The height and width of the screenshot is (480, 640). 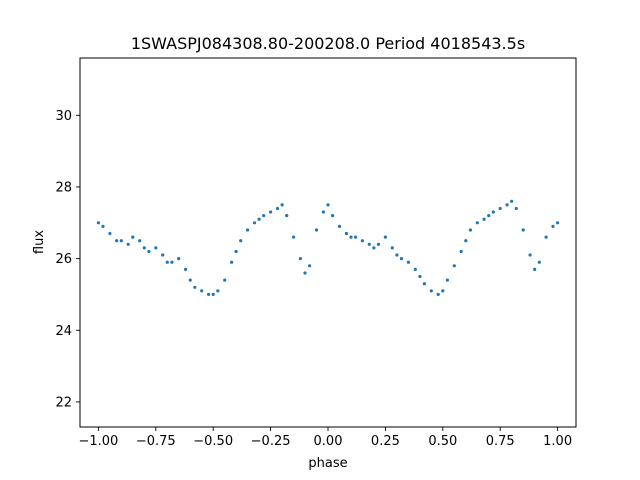 I want to click on x-tick-label: 1.00, so click(x=557, y=441).